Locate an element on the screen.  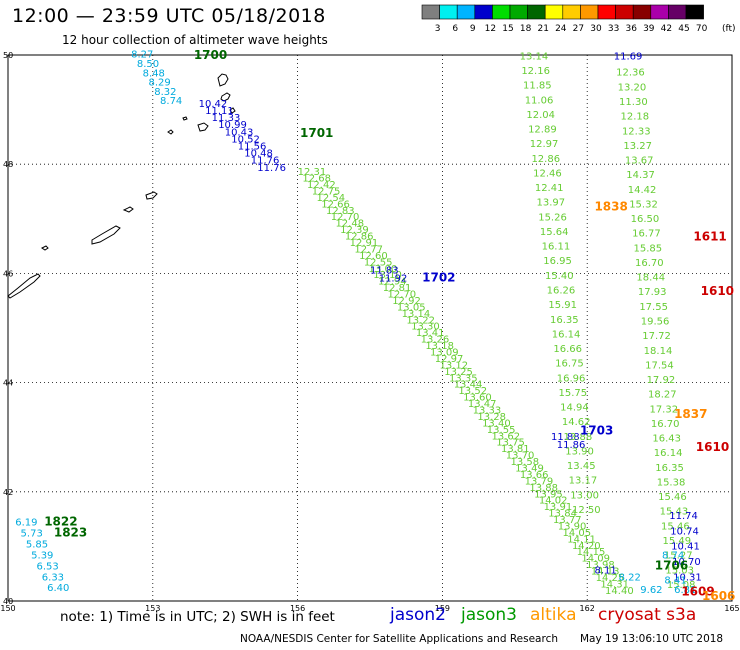
lat-tick-label: 42 is located at coordinates (8, 492).